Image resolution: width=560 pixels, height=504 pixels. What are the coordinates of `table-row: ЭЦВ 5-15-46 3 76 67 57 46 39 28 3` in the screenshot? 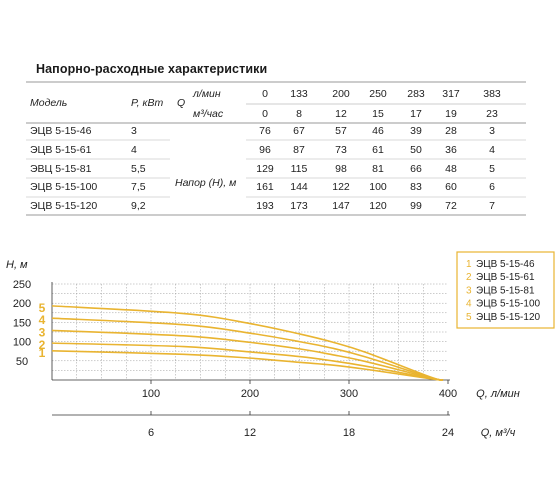 It's located at (262, 131).